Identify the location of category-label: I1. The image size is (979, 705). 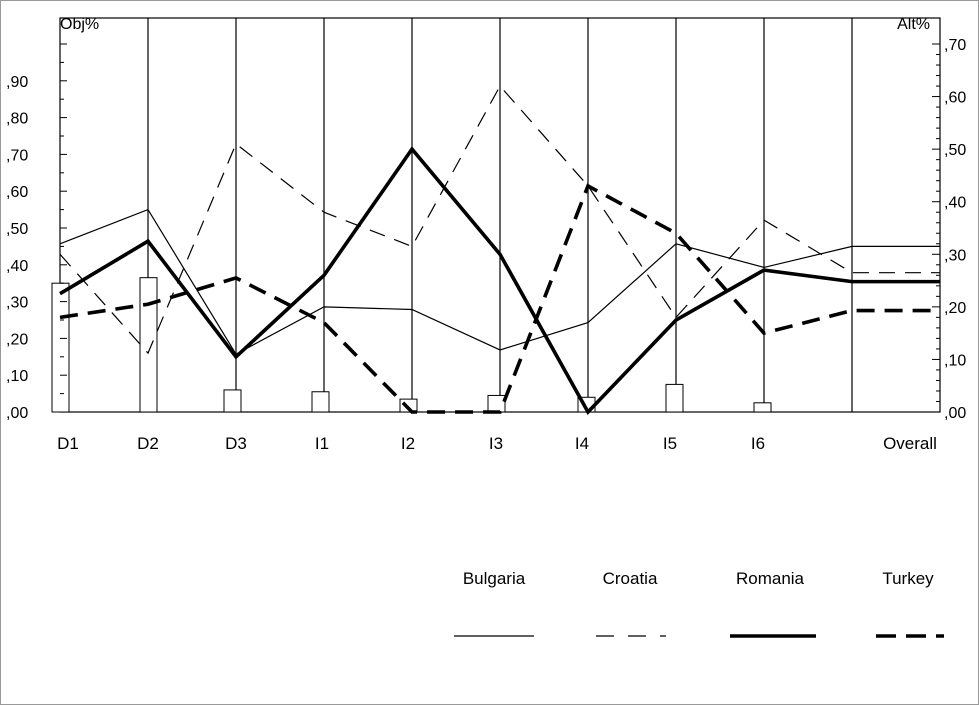
(322, 443).